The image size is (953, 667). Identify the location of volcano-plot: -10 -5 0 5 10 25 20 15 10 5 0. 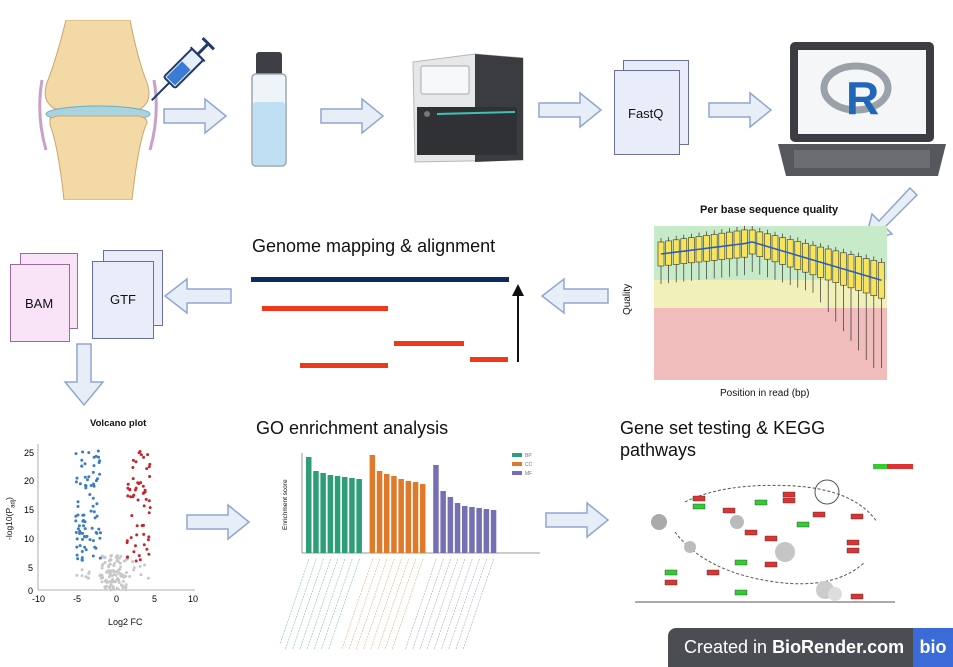
(111, 524).